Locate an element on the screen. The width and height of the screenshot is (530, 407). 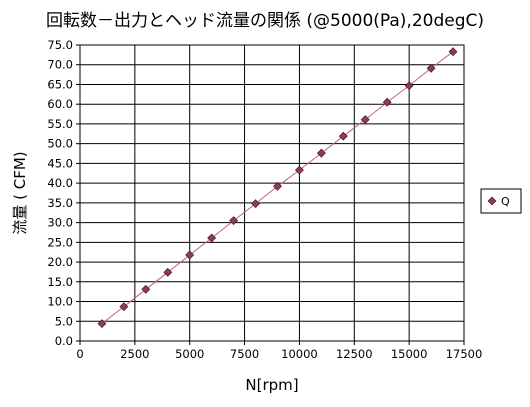
chart-title: 回転数－出力とヘッド流量の関係 (@5000(Pa),20degC) is located at coordinates (265, 21).